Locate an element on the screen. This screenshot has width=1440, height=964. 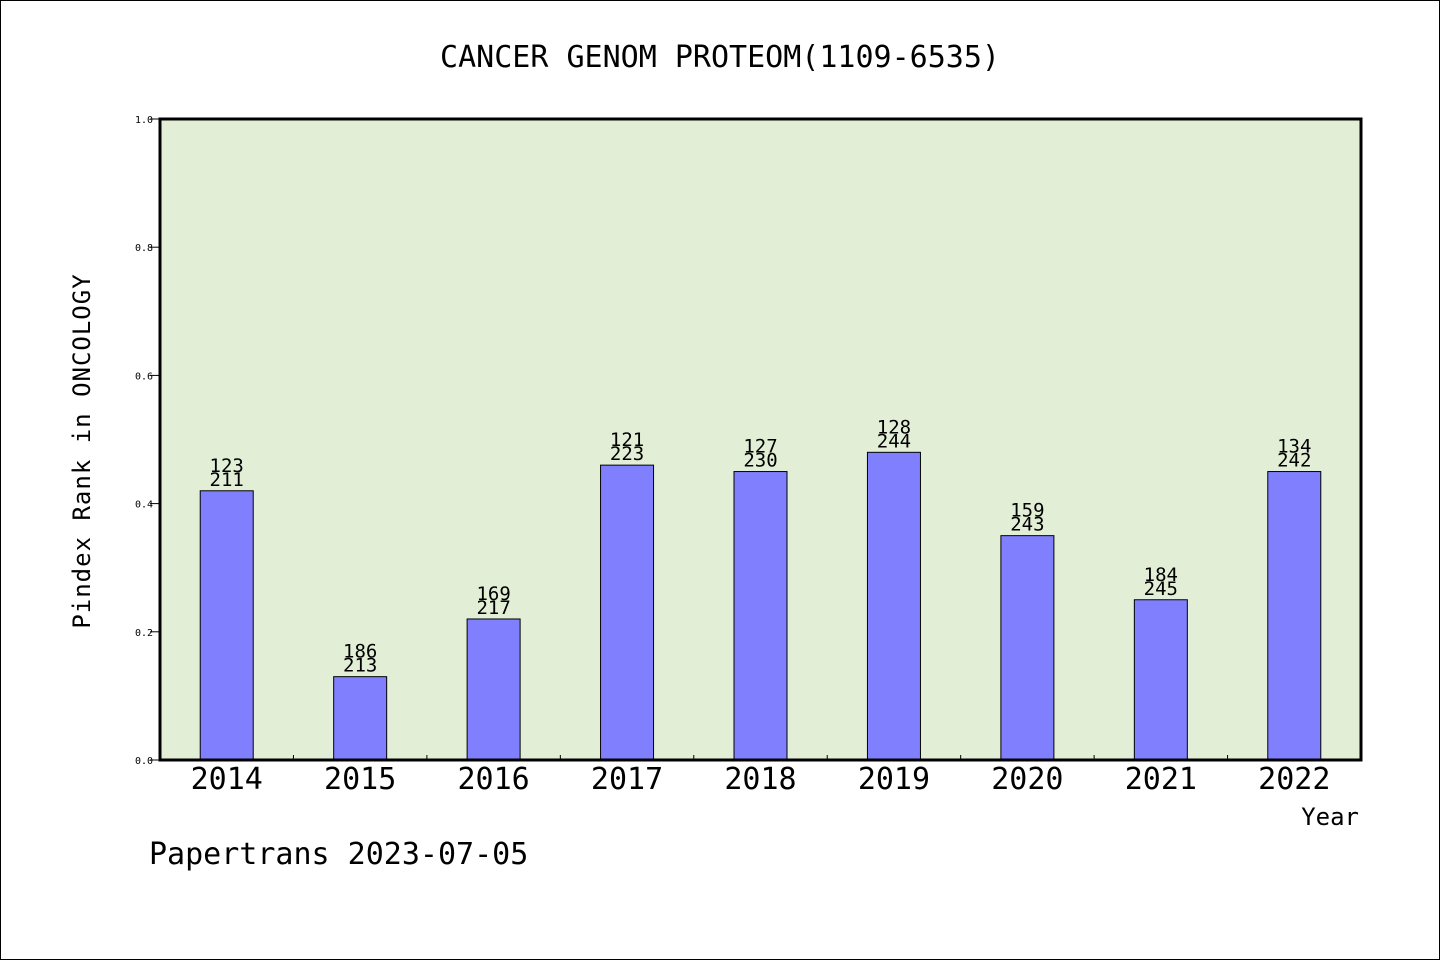
x-tick-label: 2016 is located at coordinates (493, 779).